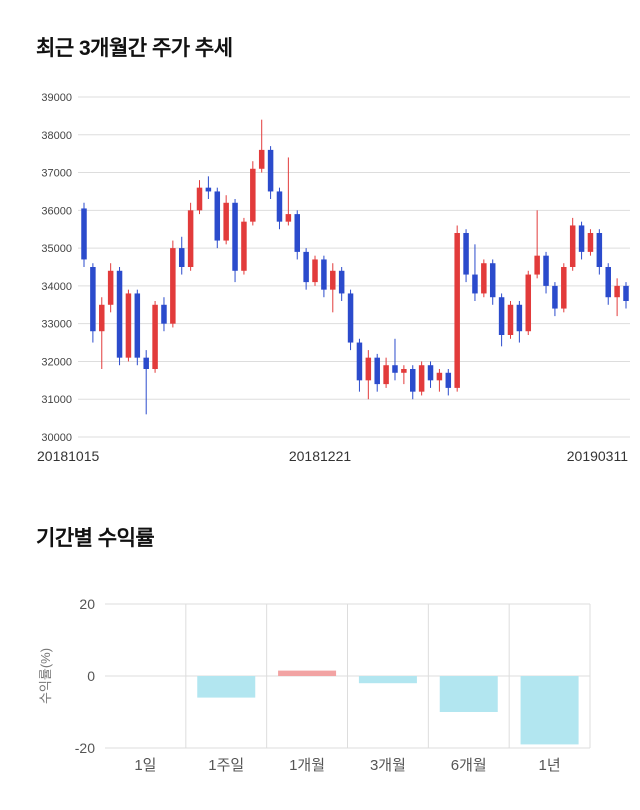 The width and height of the screenshot is (640, 810). Describe the element at coordinates (91, 676) in the screenshot. I see `y-tick-label: 0` at that location.